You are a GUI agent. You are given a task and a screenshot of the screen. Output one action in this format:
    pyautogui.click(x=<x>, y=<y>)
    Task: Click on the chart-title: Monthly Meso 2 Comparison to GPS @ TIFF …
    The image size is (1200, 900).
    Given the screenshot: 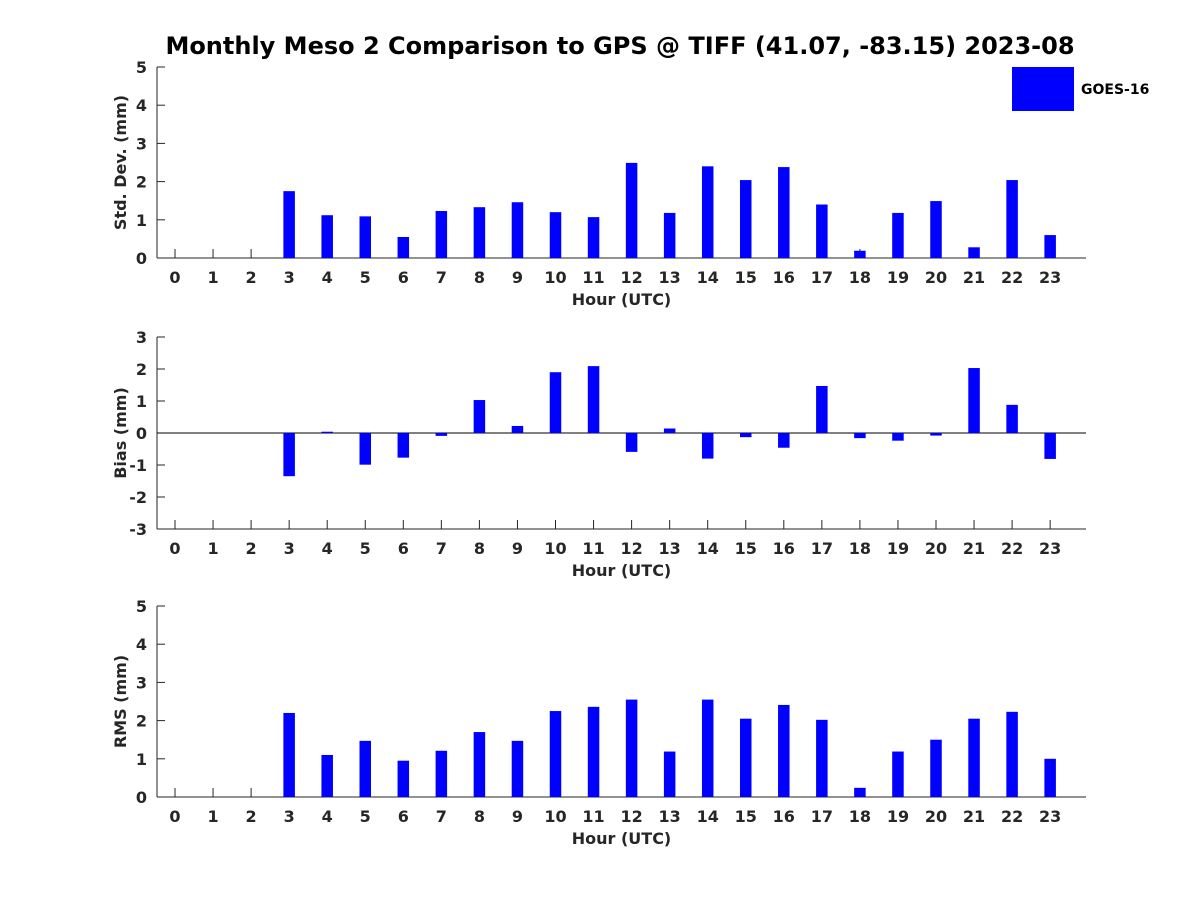 What is the action you would take?
    pyautogui.click(x=619, y=46)
    